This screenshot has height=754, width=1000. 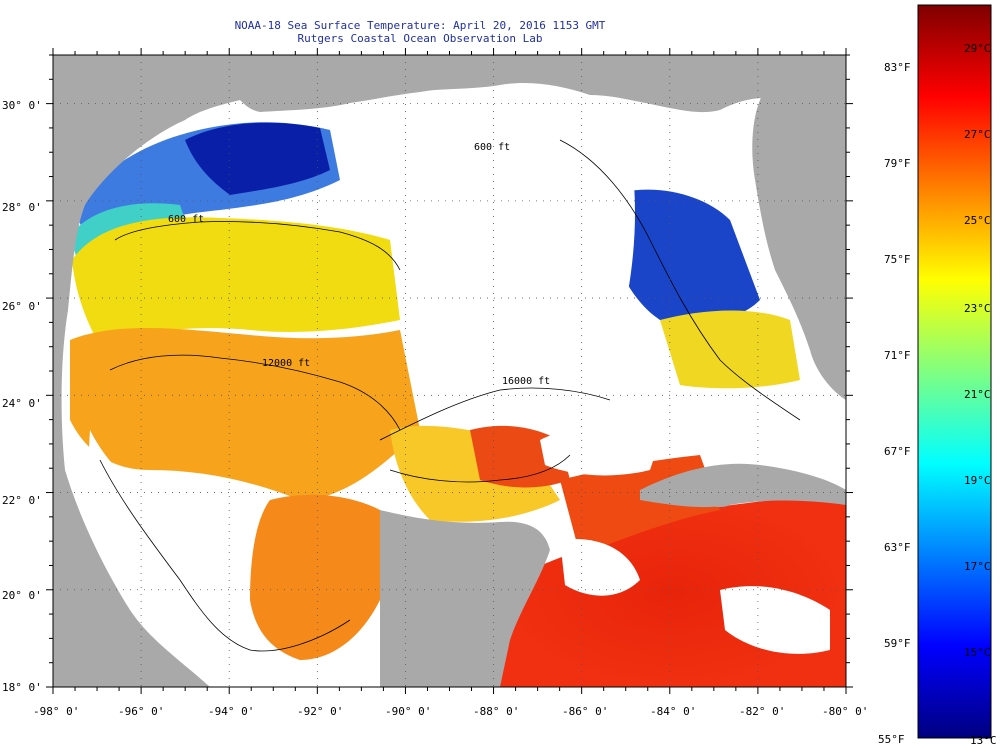 What do you see at coordinates (257, 246) in the screenshot?
I see `contour-600ft-west` at bounding box center [257, 246].